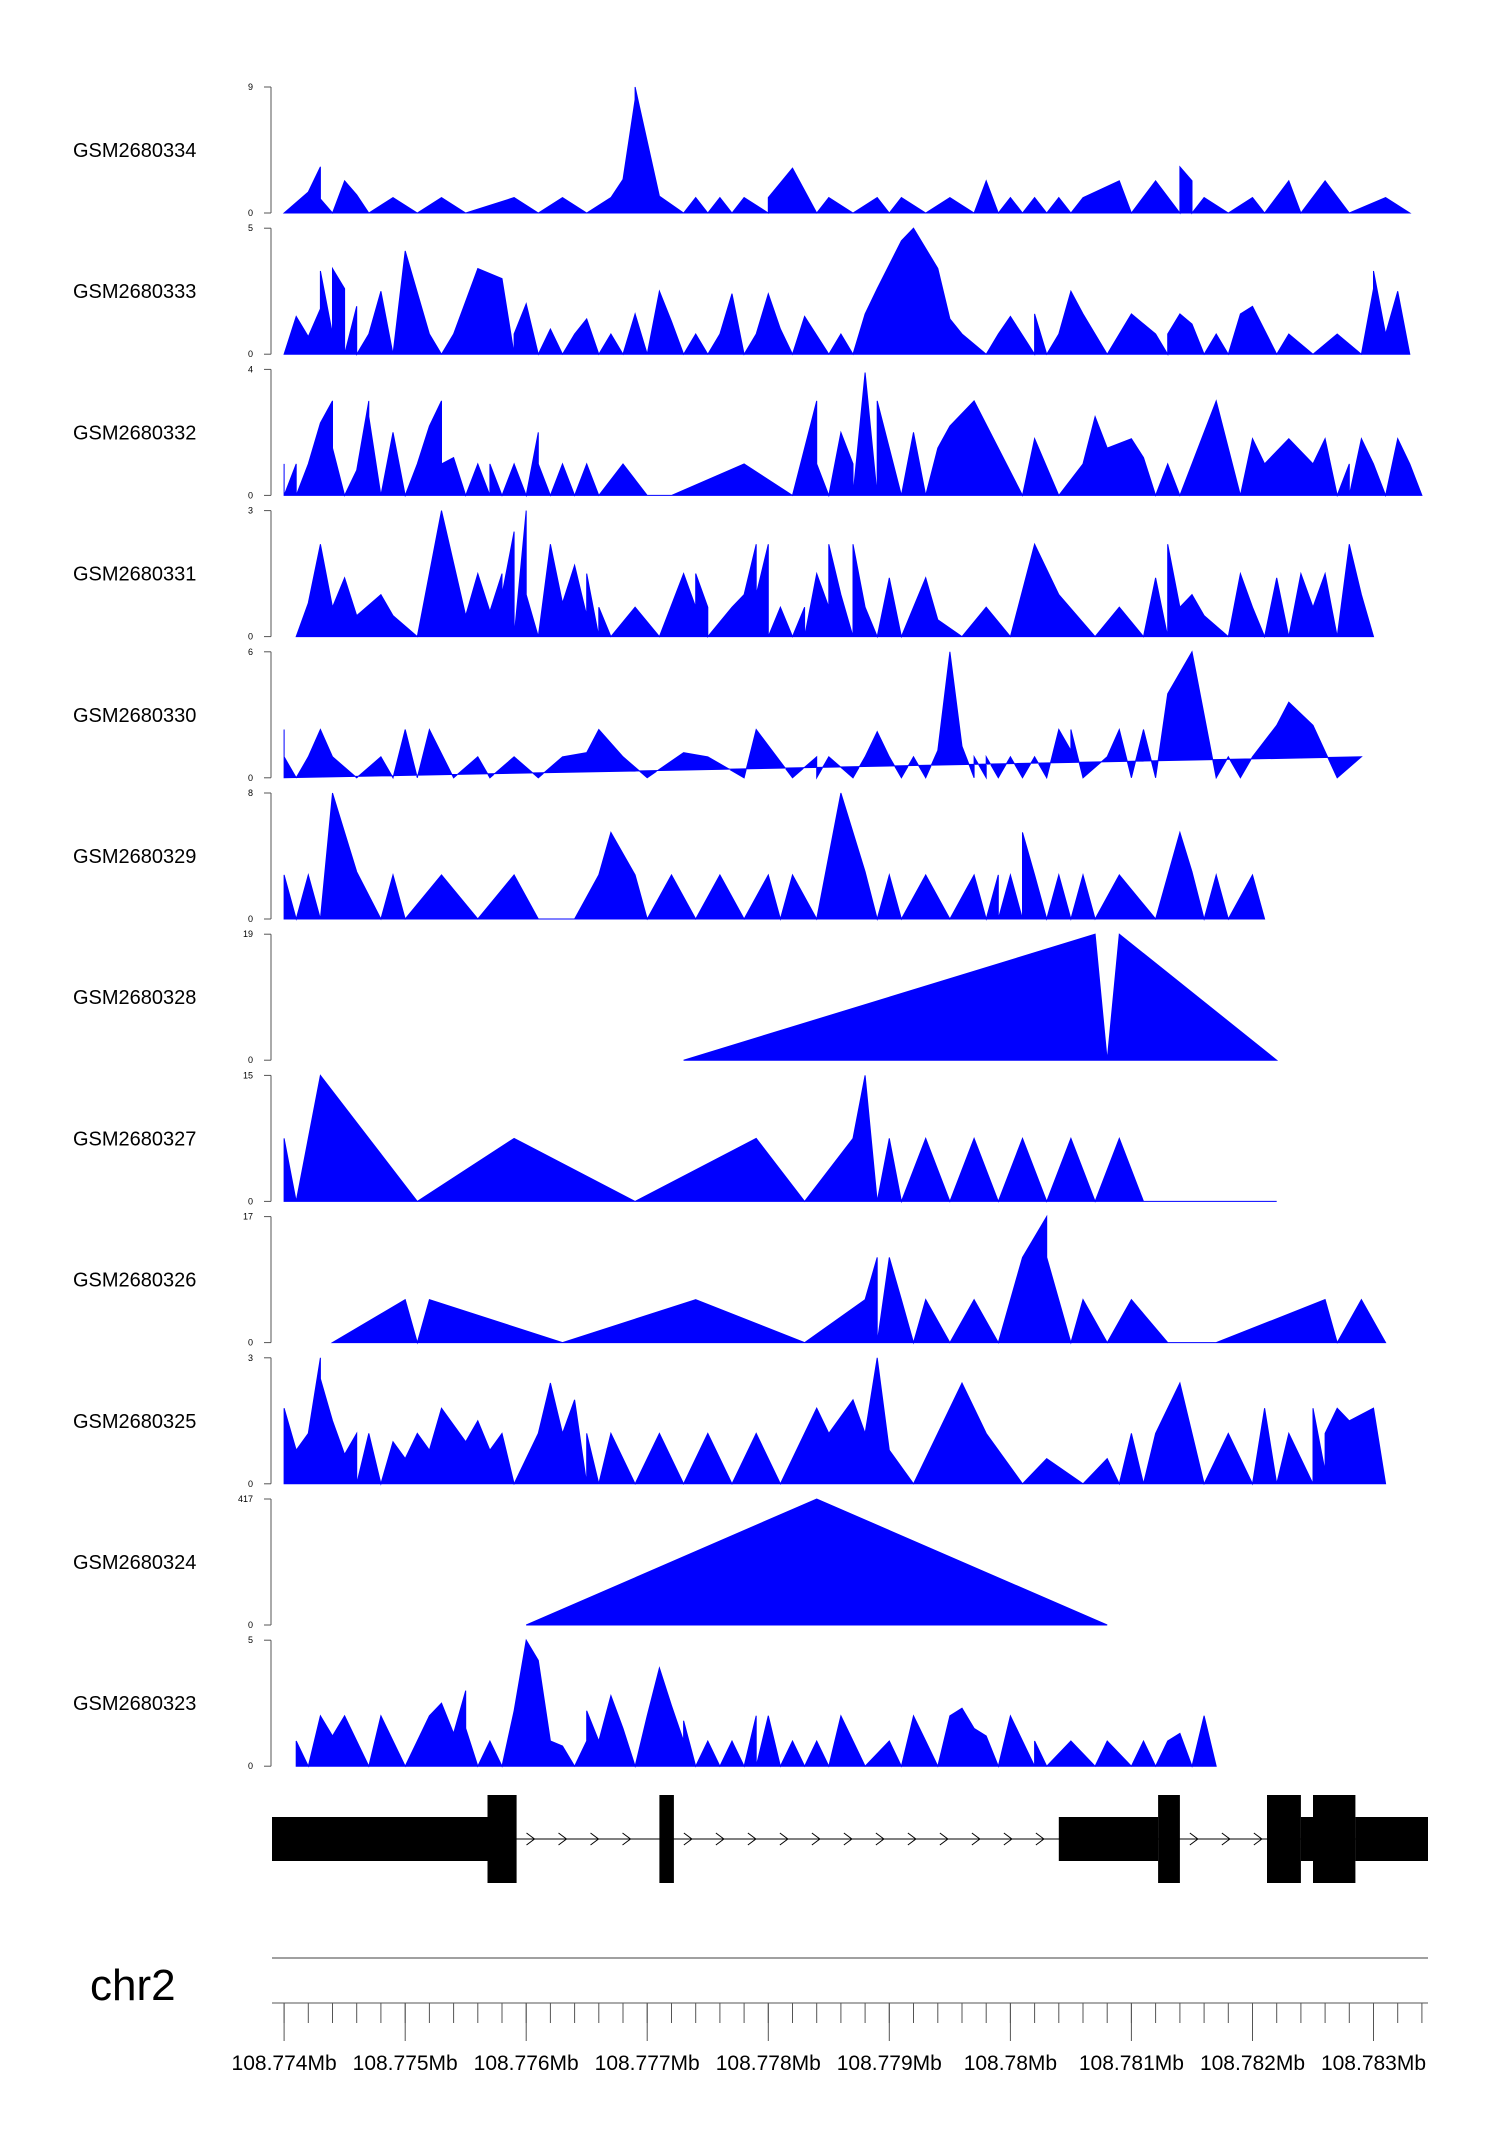 This screenshot has width=1500, height=2140. I want to click on axis-tick-label: 108.783Mb, so click(1373, 2063).